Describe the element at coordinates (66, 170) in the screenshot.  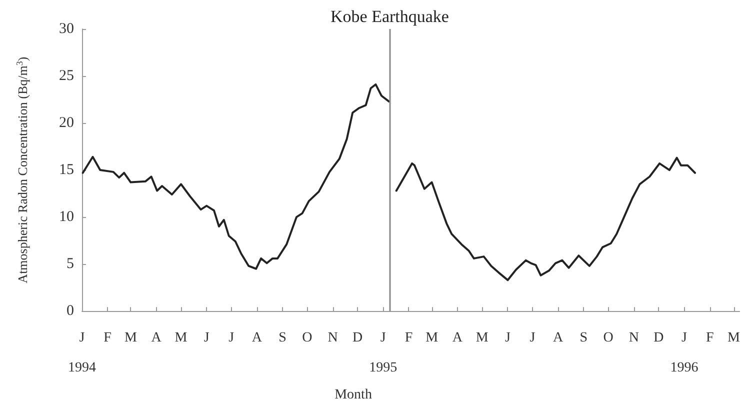
I see `y-tick-label: 15` at that location.